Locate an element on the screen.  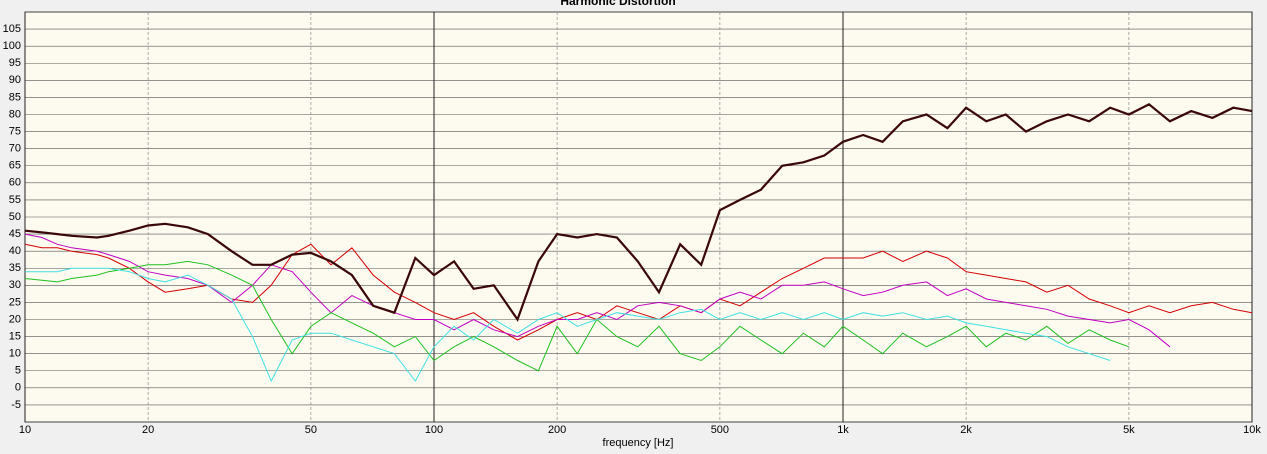
y-tick-label: 20 is located at coordinates (15, 319).